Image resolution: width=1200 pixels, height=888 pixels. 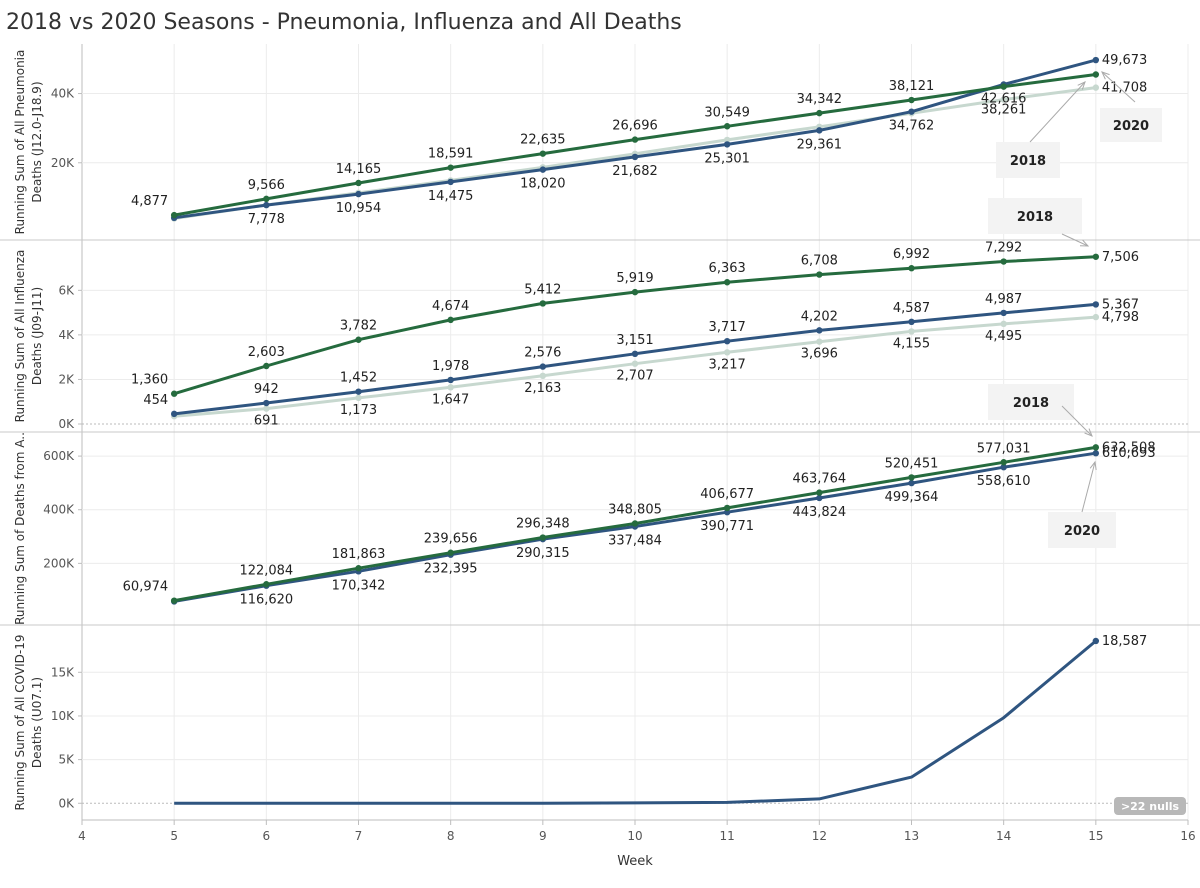 I want to click on x-tick-label: 10, so click(x=634, y=836).